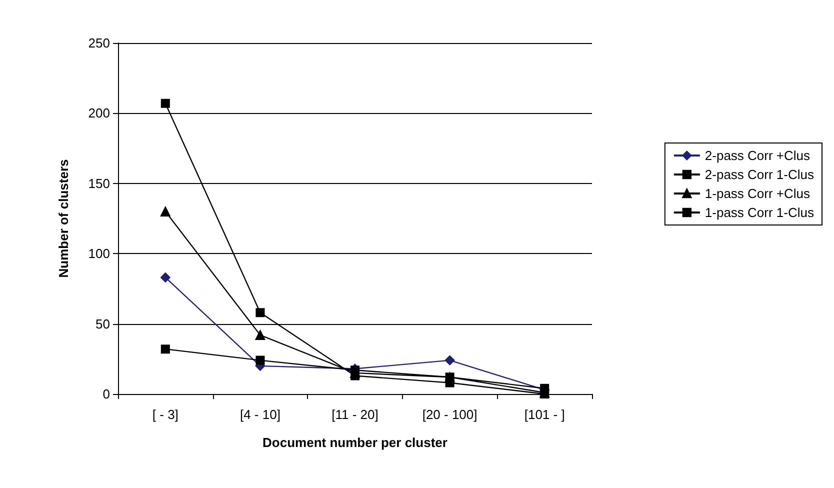 Image resolution: width=834 pixels, height=488 pixels. What do you see at coordinates (63, 218) in the screenshot?
I see `y-axis-title: Number of clusters` at bounding box center [63, 218].